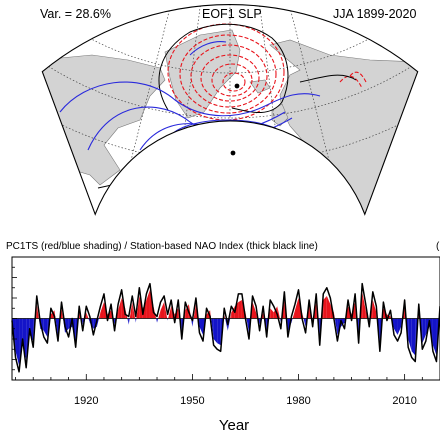 This screenshot has height=440, width=440. Describe the element at coordinates (232, 14) in the screenshot. I see `map-title: EOF1 SLP` at that location.